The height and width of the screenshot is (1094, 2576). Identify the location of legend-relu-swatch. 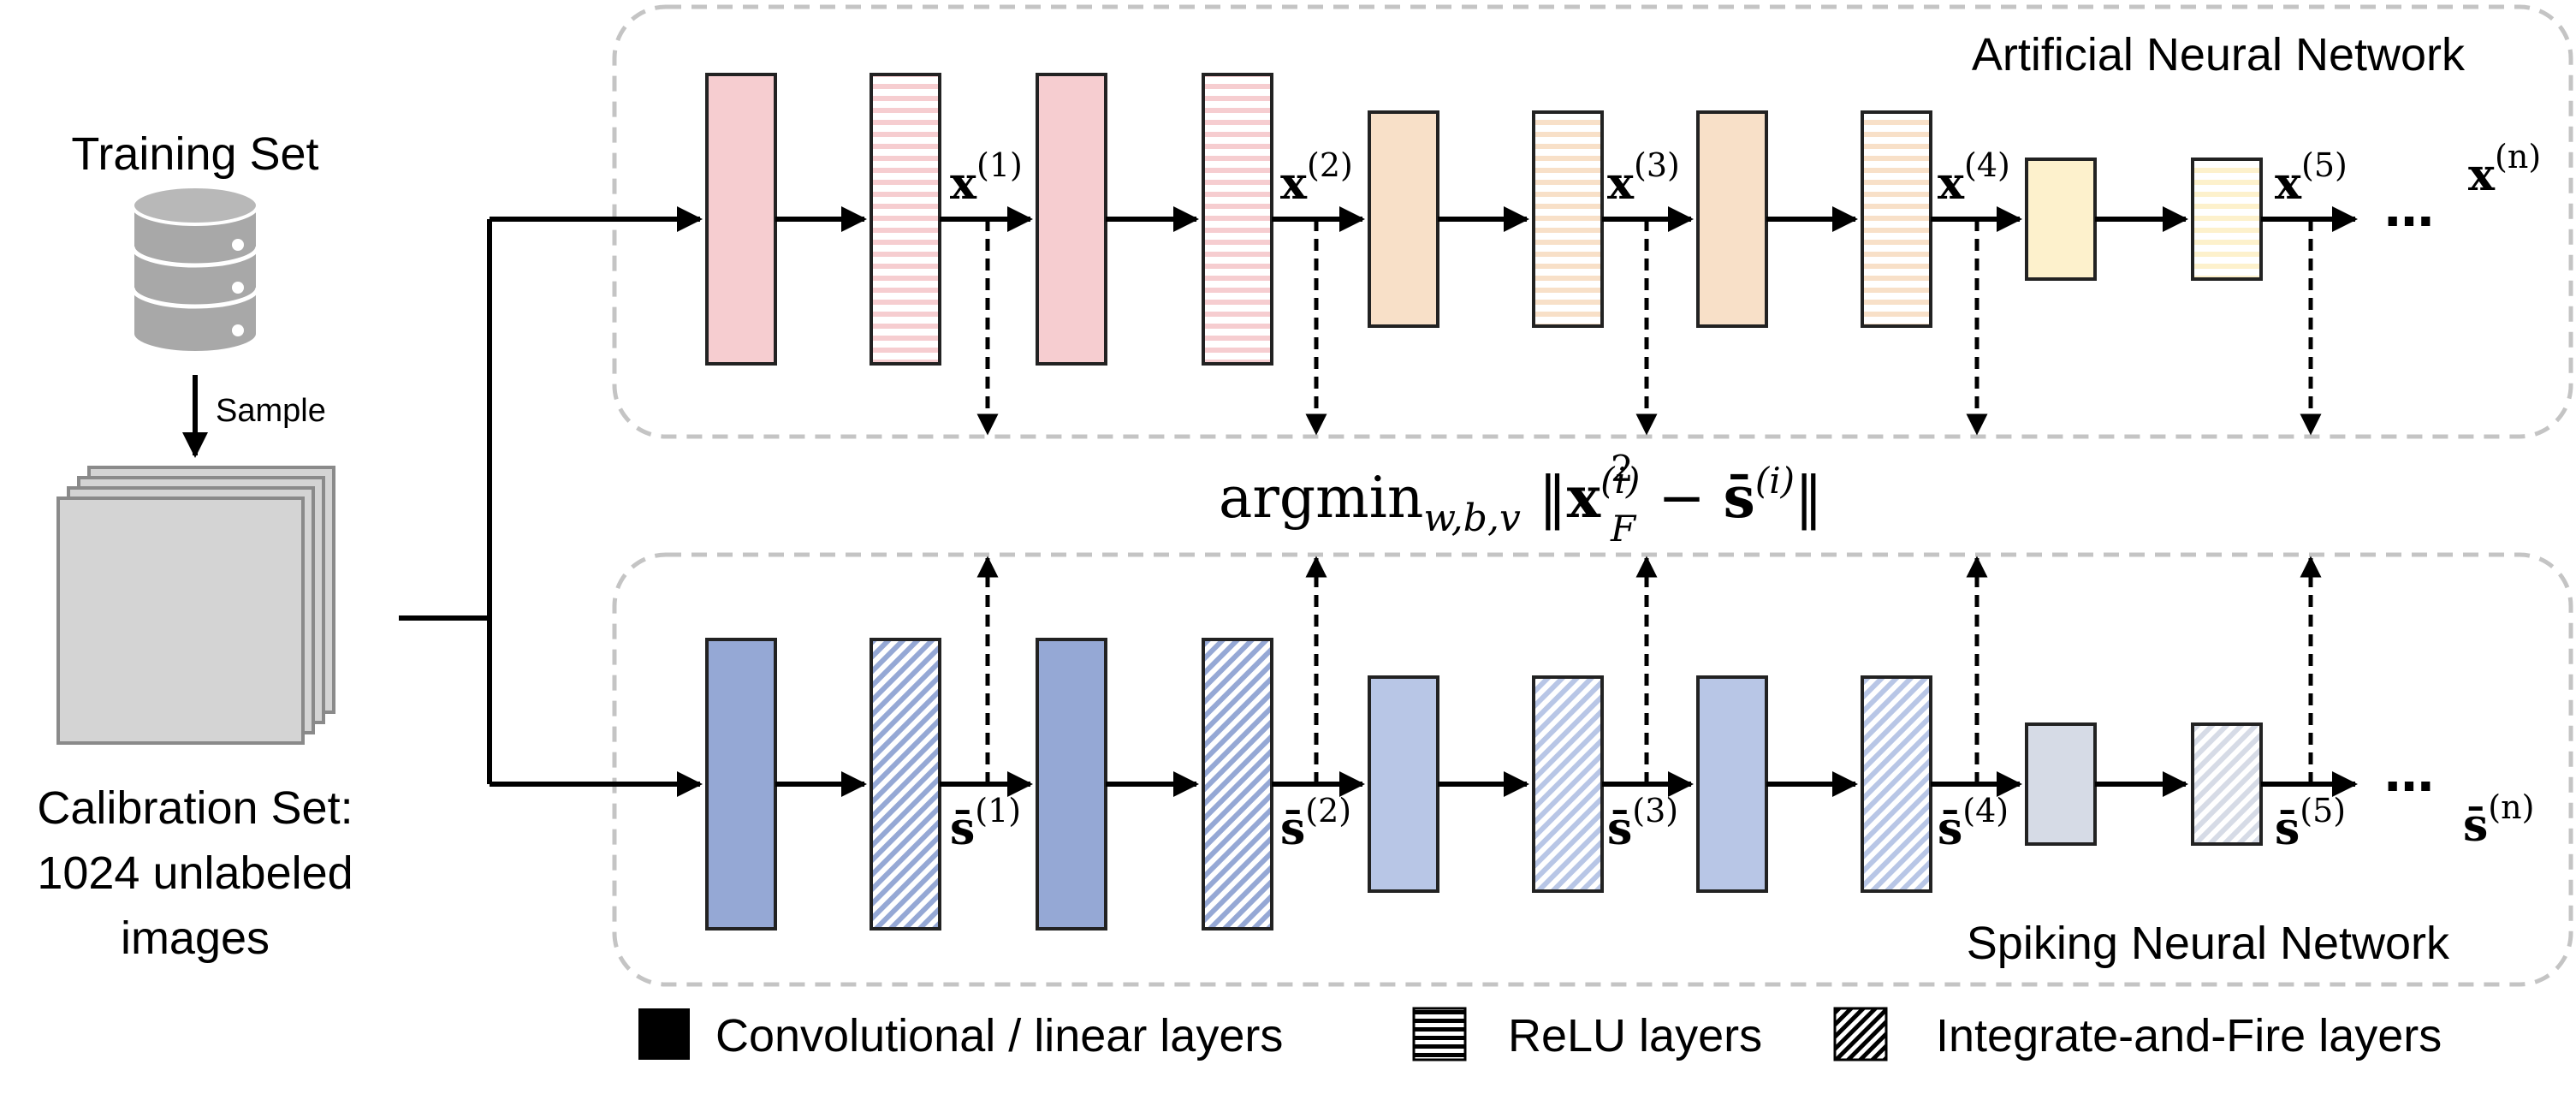
(1439, 1034).